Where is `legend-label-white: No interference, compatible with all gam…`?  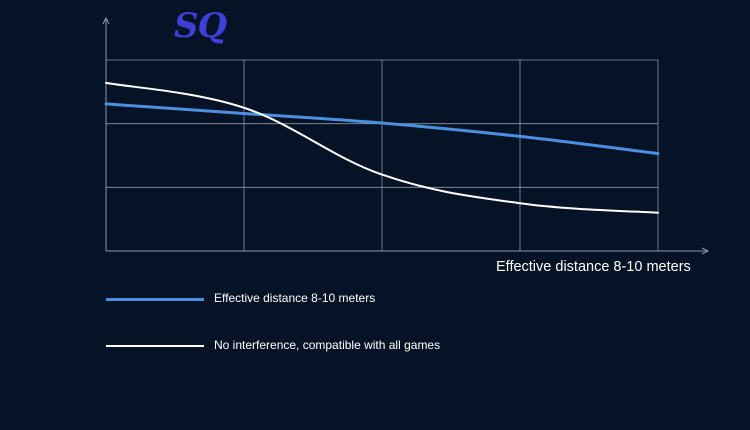
legend-label-white: No interference, compatible with all gam… is located at coordinates (327, 345).